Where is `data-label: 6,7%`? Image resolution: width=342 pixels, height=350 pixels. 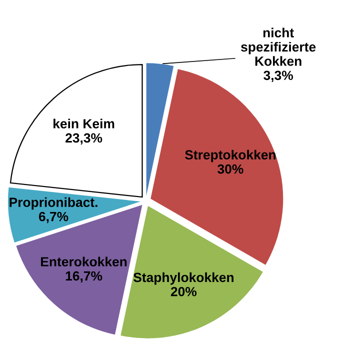
data-label: 6,7% is located at coordinates (53, 218).